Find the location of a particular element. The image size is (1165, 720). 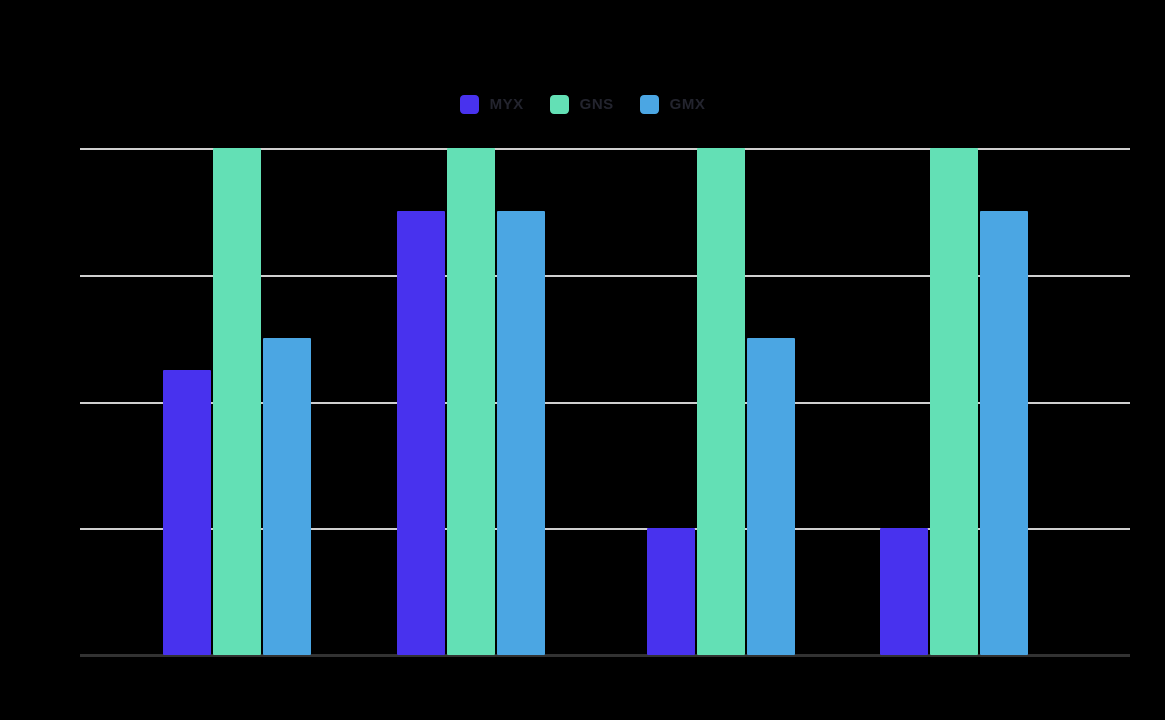

bar-gmx-group2 is located at coordinates (521, 433).